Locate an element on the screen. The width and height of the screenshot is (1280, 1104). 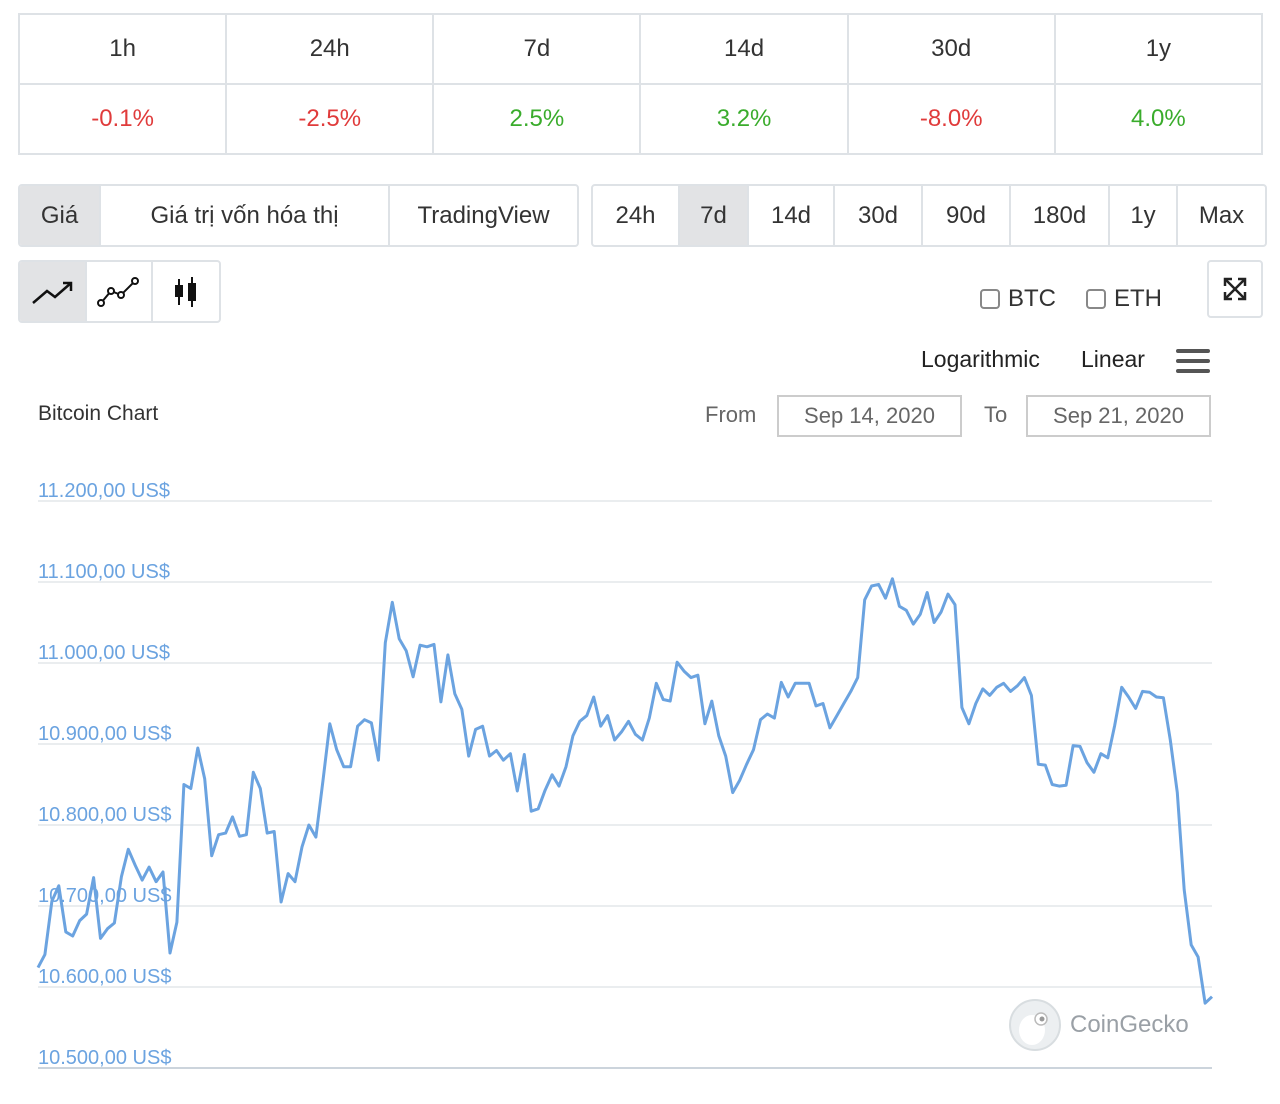
view-tabs: Giá Giá trị vốn hóa thị TradingView is located at coordinates (298, 215).